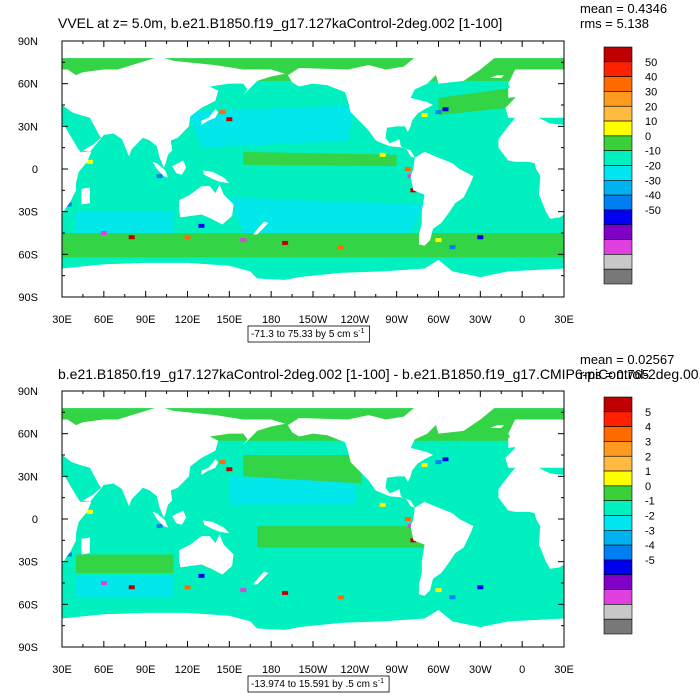  Describe the element at coordinates (534, 443) in the screenshot. I see `land-europe-east` at that location.